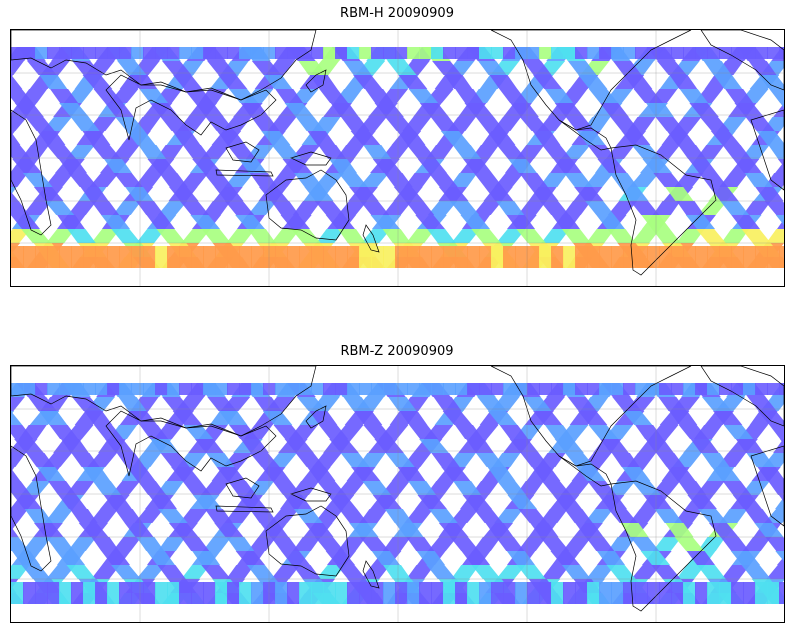 The image size is (794, 633). What do you see at coordinates (397, 13) in the screenshot?
I see `panel-title-rbm-h: RBM-H 20090909` at bounding box center [397, 13].